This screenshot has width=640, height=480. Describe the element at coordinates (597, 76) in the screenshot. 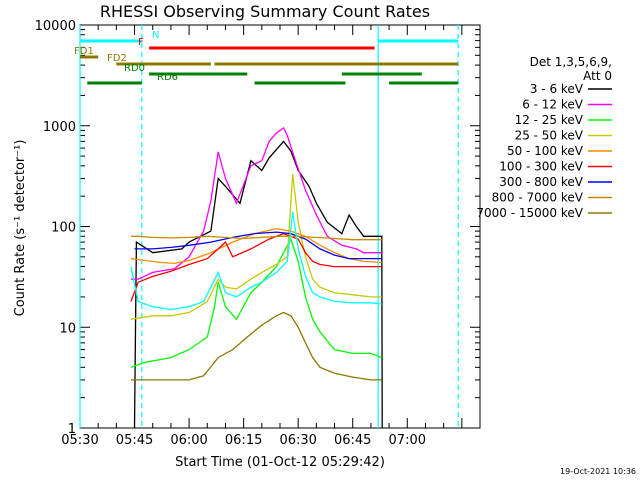

I see `legend-header: Att 0` at that location.